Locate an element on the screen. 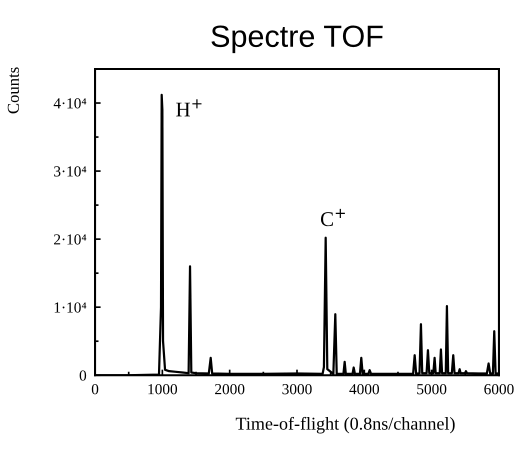 This screenshot has height=451, width=528. annotation: H$^{+}$ is located at coordinates (189, 107).